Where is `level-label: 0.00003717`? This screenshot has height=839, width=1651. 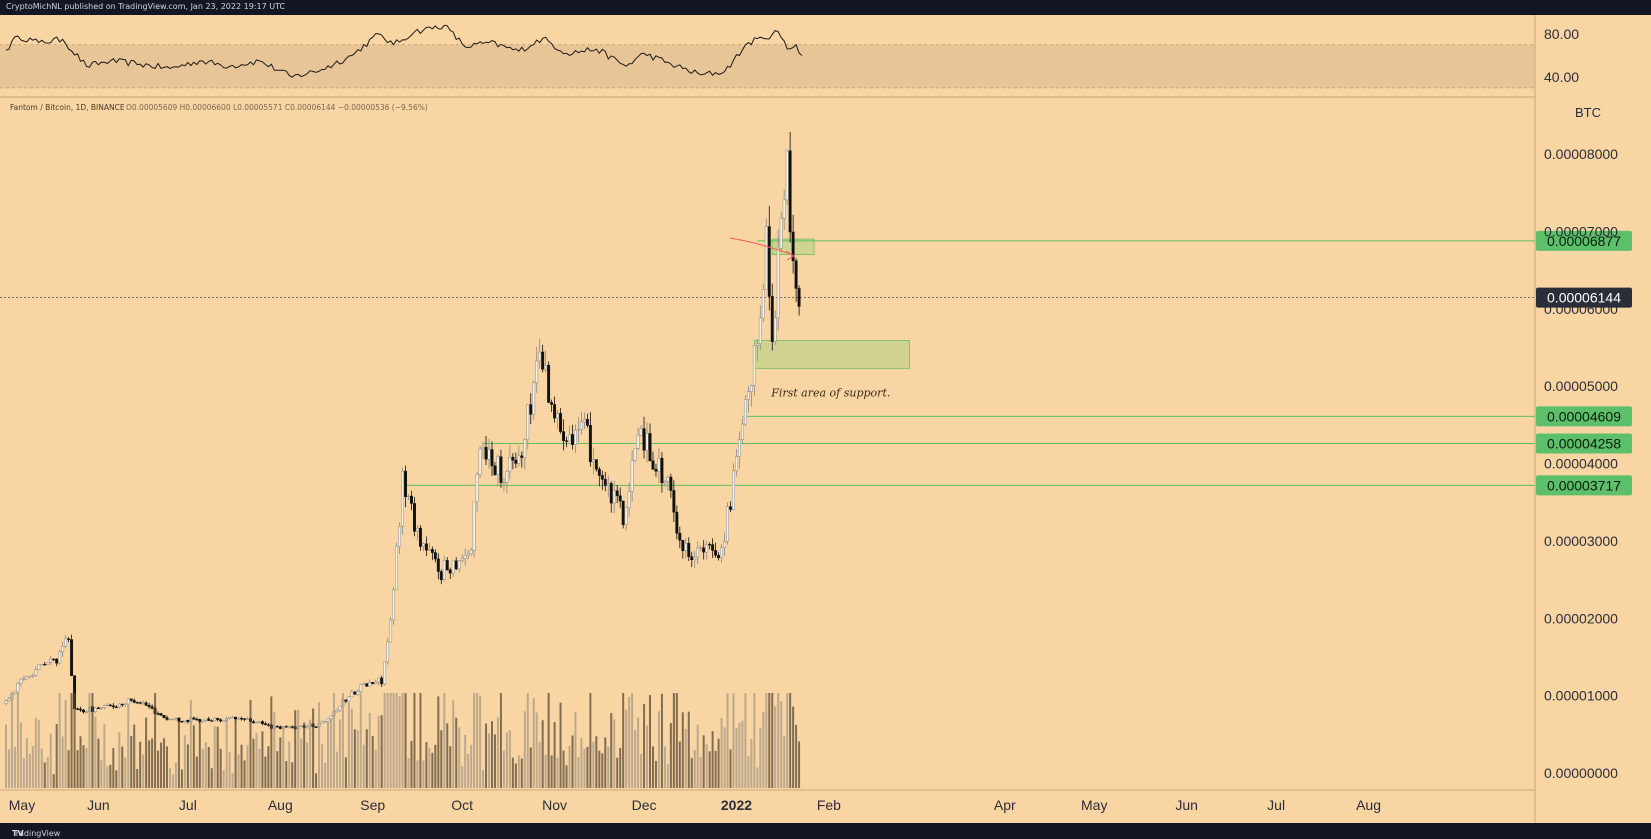 level-label: 0.00003717 is located at coordinates (1584, 485).